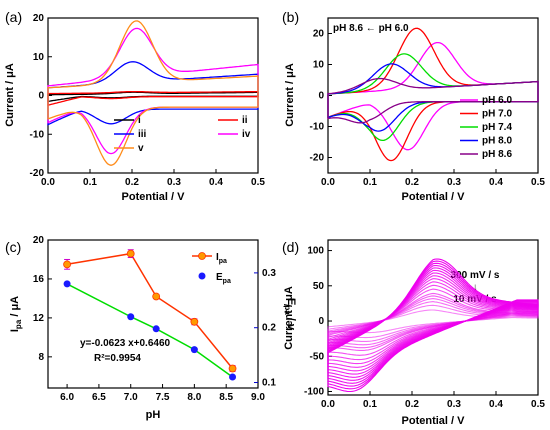 The image size is (550, 430). I want to click on panel-c-r2: R²=0.9954, so click(117, 358).